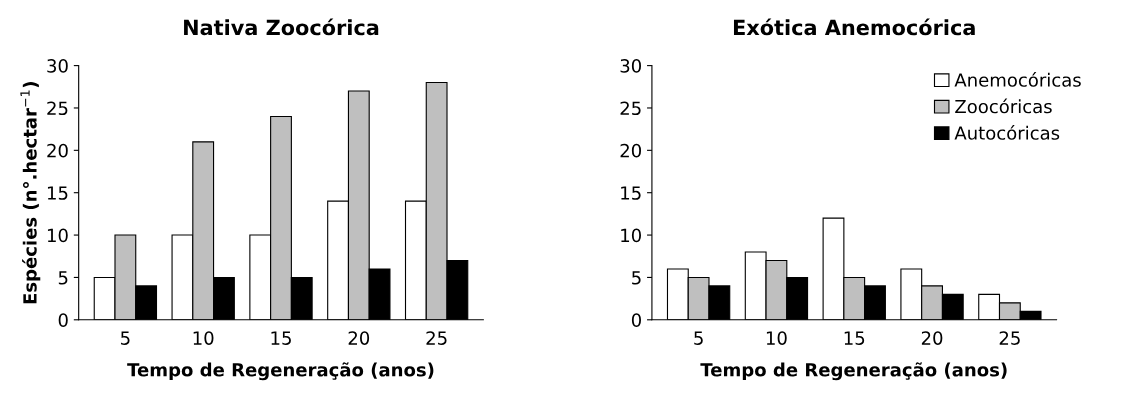  Describe the element at coordinates (1017, 79) in the screenshot. I see `legend-label: Anemocóricas` at that location.